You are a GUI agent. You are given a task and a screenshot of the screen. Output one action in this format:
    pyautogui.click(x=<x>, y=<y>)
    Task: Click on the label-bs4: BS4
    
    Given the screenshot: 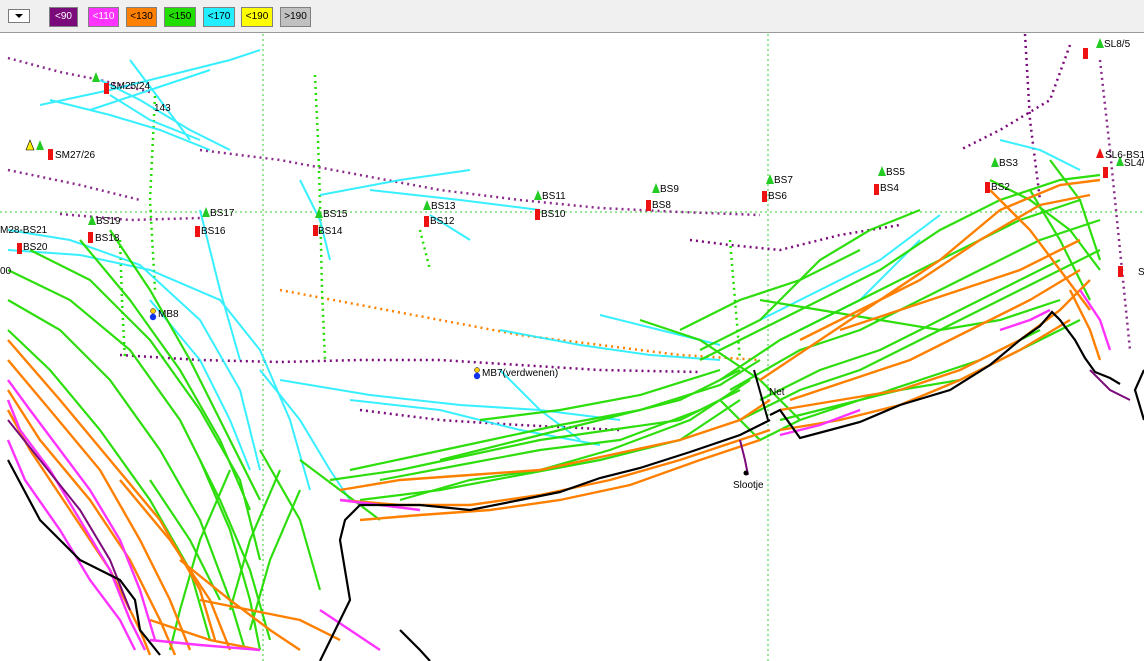 What is the action you would take?
    pyautogui.click(x=889, y=188)
    